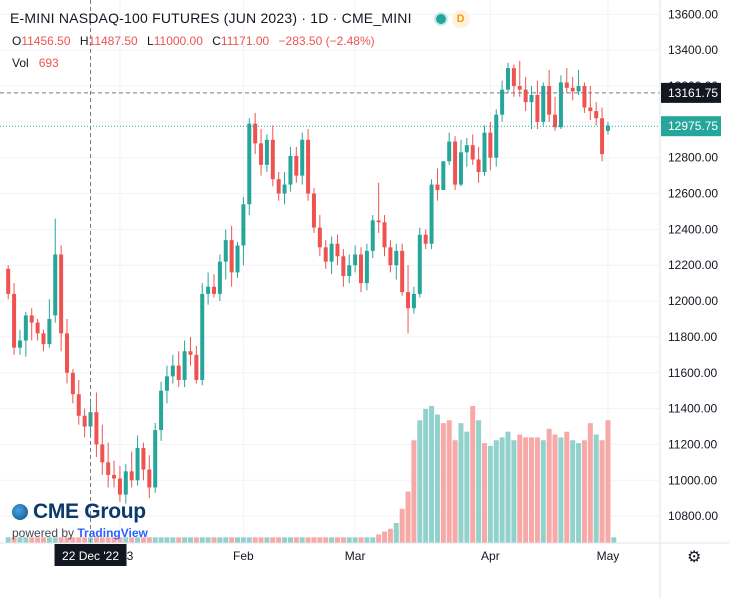 Image resolution: width=729 pixels, height=599 pixels. I want to click on price-tick-label: 13600.00, so click(693, 14).